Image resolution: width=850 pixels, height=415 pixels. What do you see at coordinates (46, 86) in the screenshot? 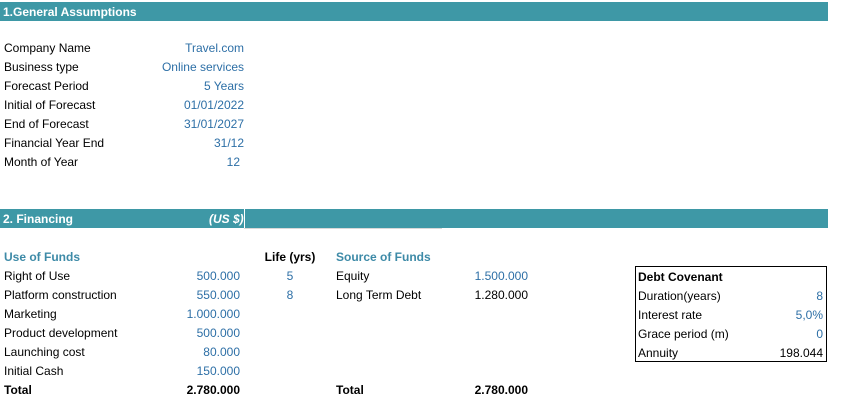
I see `forecast-period-label: Forecast Period` at bounding box center [46, 86].